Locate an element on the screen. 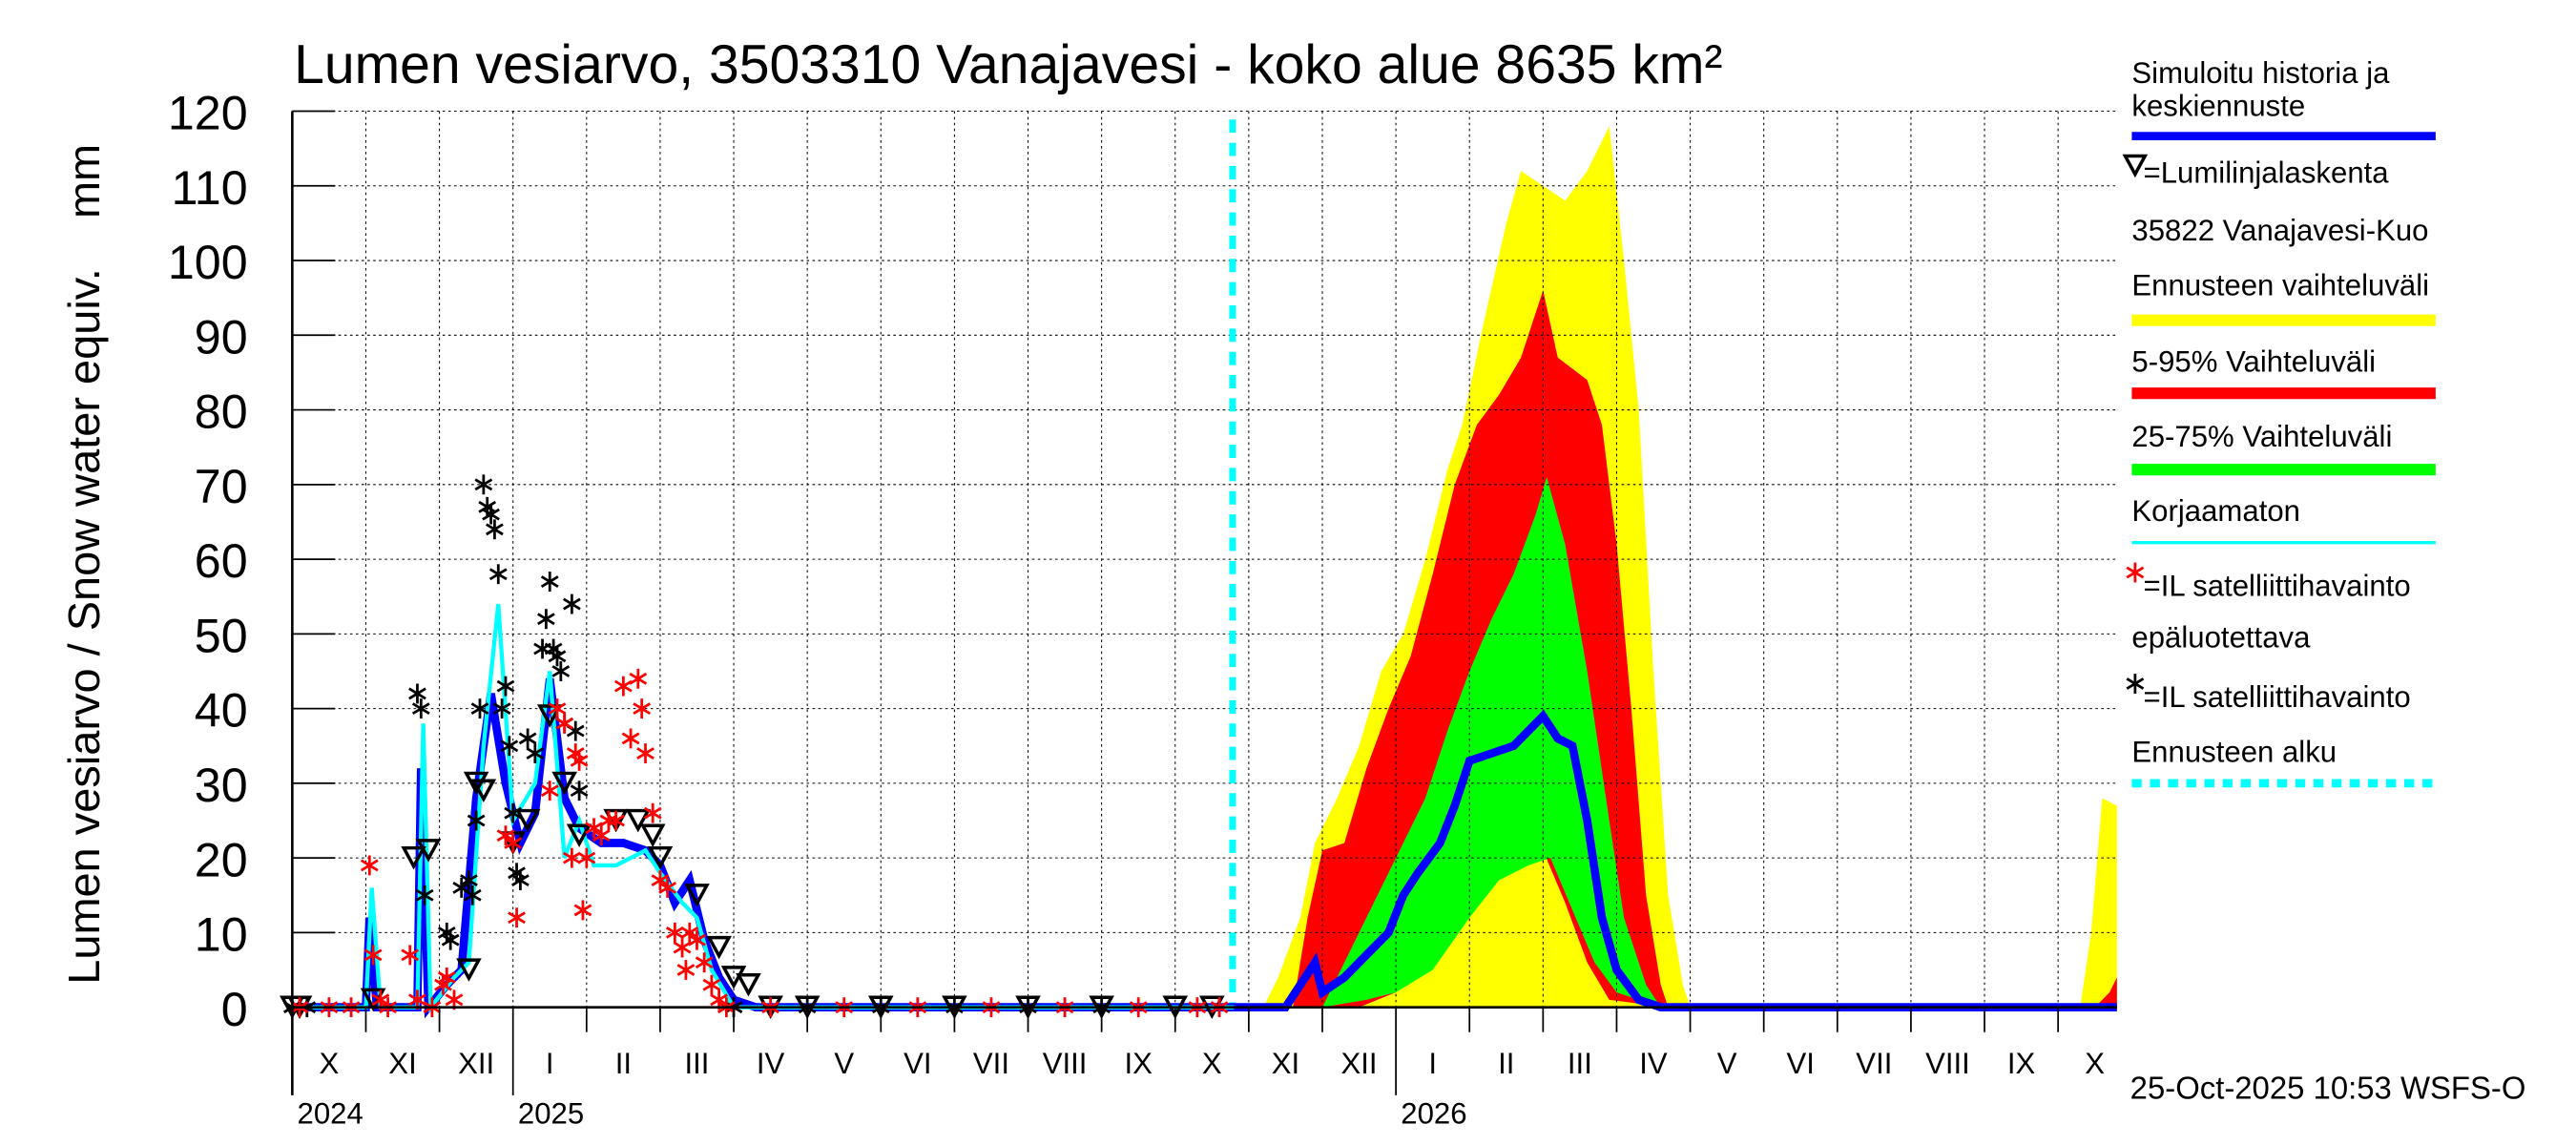 The height and width of the screenshot is (1145, 2576). month-label: VII is located at coordinates (991, 1064).